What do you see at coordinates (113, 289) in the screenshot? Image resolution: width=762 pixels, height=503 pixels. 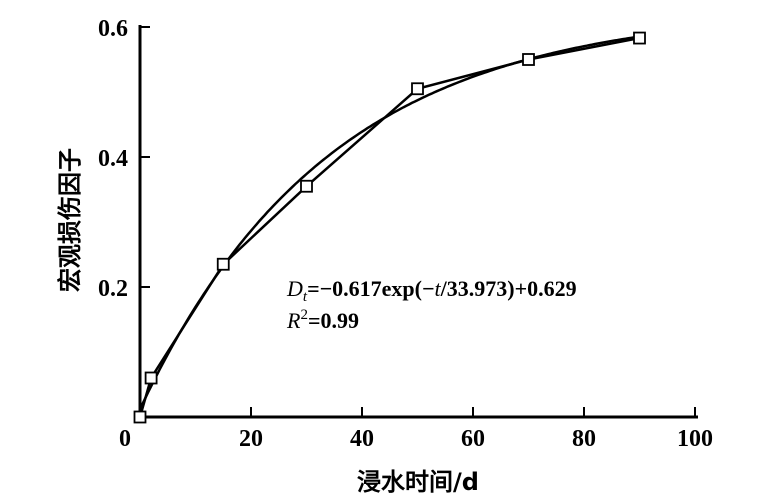 I see `y-tick-label: 0.2` at bounding box center [113, 289].